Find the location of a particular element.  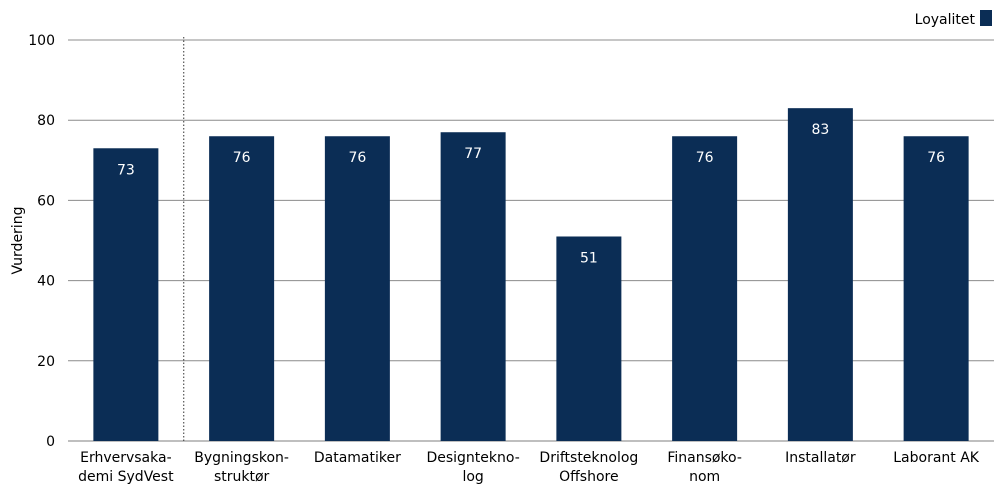

data-label: 73 is located at coordinates (126, 170).